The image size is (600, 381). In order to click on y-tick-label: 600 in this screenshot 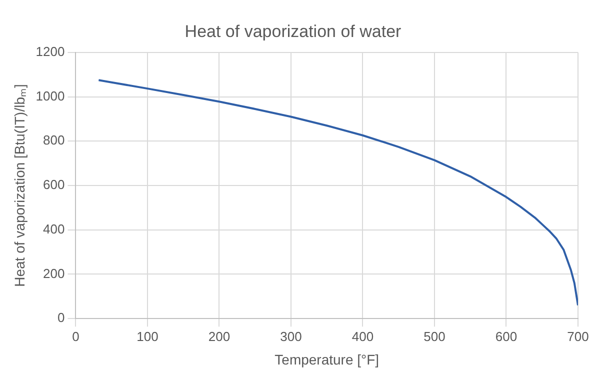, I will do `click(54, 184)`.